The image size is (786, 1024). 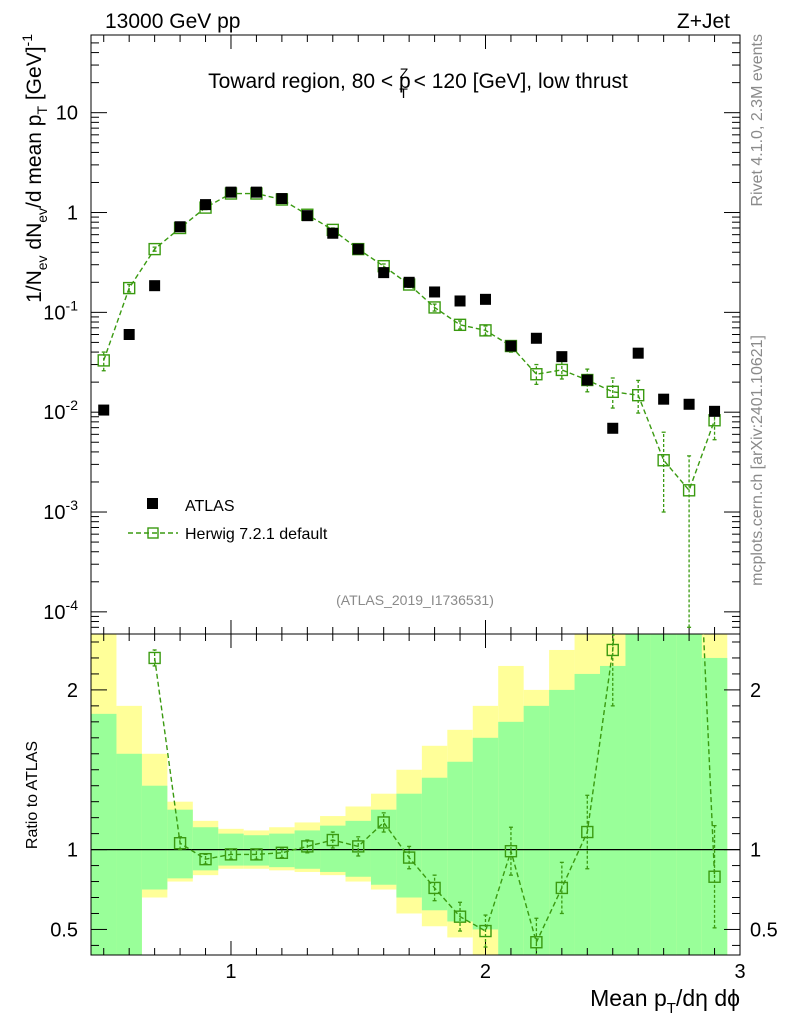 I want to click on ylabel-c: /d mean p, so click(x=34, y=161).